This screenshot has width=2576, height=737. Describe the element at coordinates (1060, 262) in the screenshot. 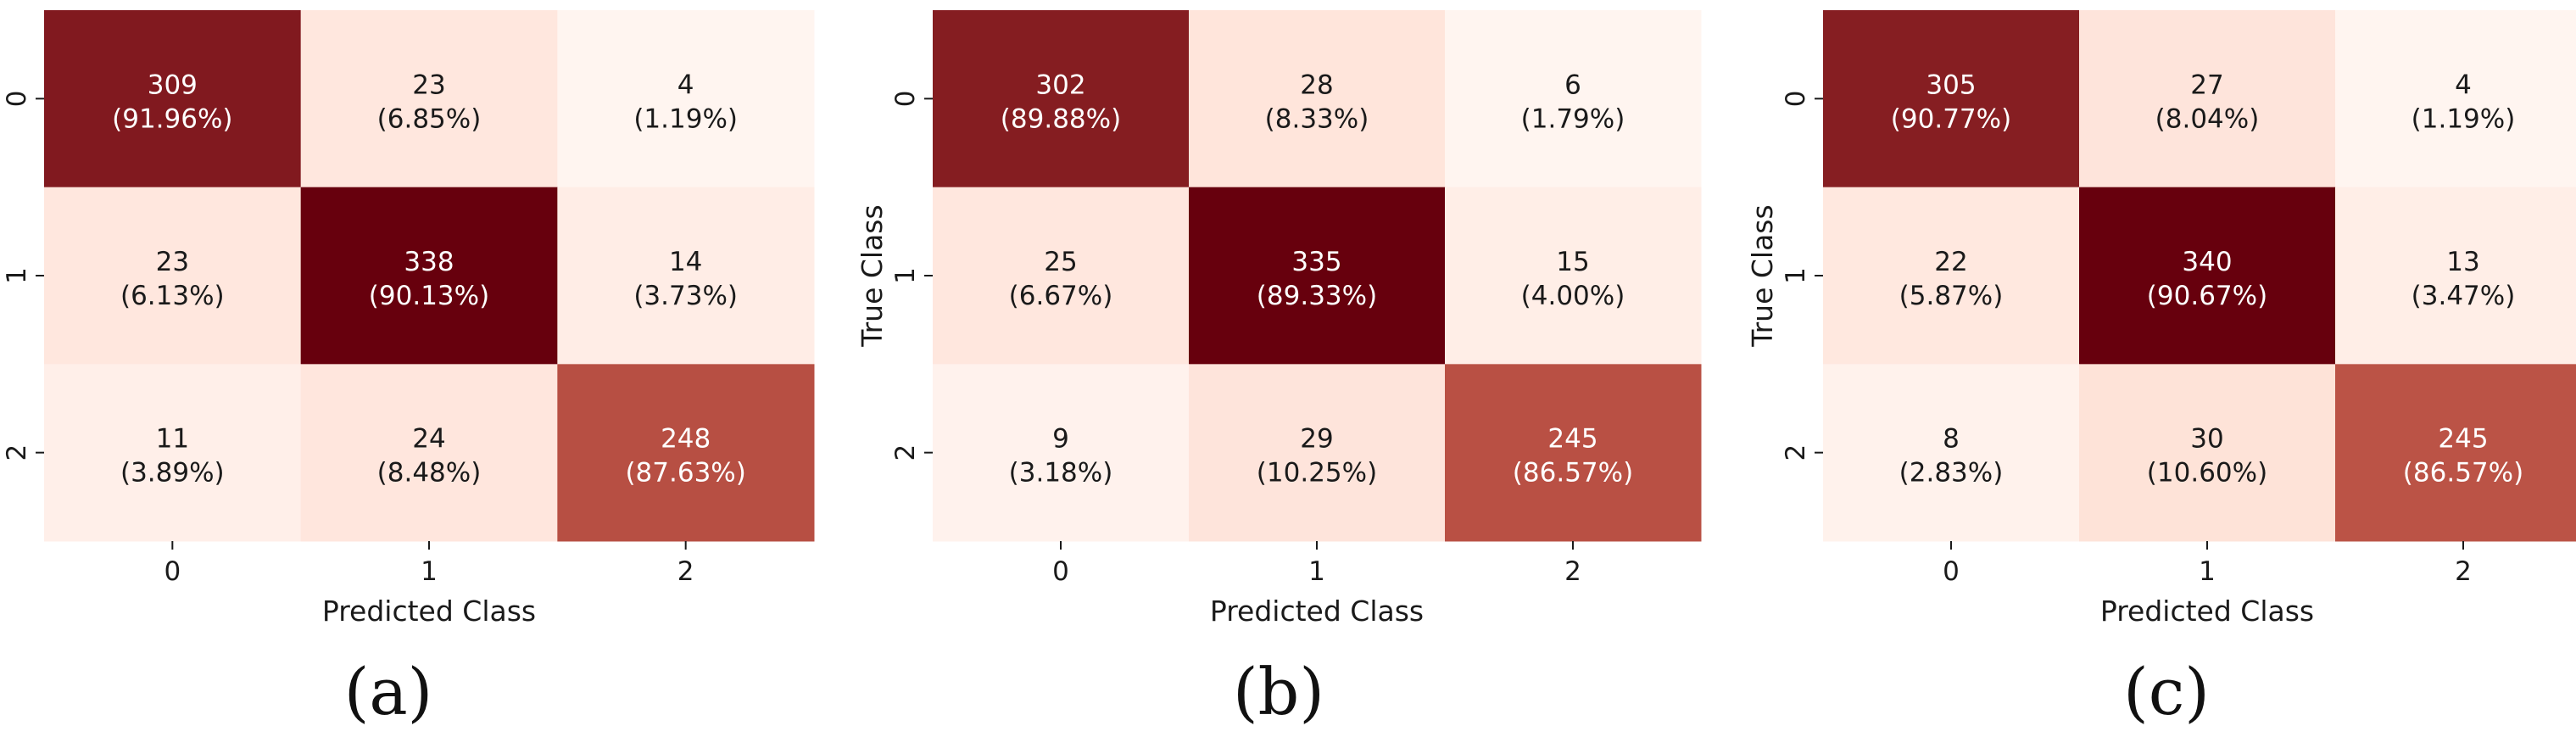

I see `cell-count-b-1-0: 25` at that location.